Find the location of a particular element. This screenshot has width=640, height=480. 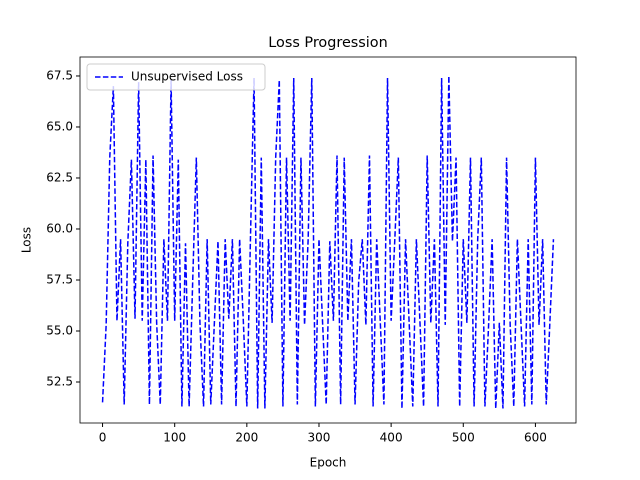

y-tick-label: 57.5 is located at coordinates (59, 279).